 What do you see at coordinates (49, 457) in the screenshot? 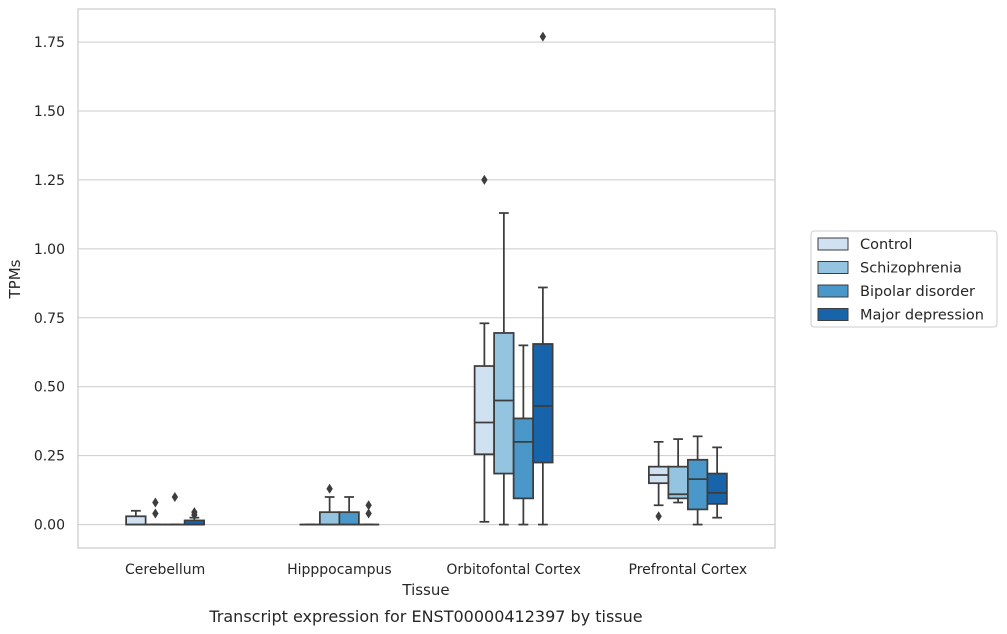
I see `y-tick-label: 0.25` at bounding box center [49, 457].